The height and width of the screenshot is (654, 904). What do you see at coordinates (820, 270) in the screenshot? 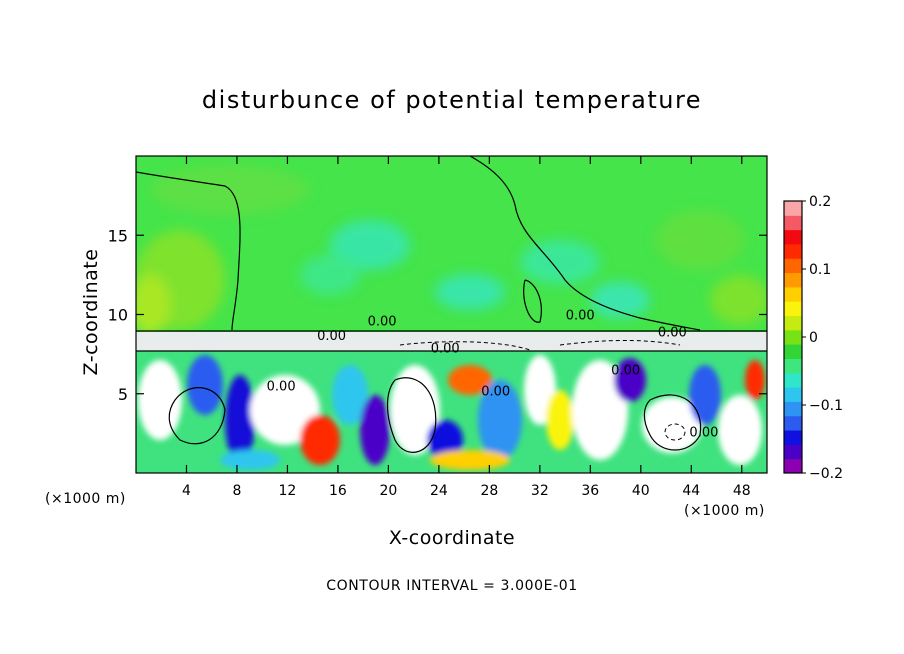
I see `colorbar-tick-label: 0.1` at bounding box center [820, 270].